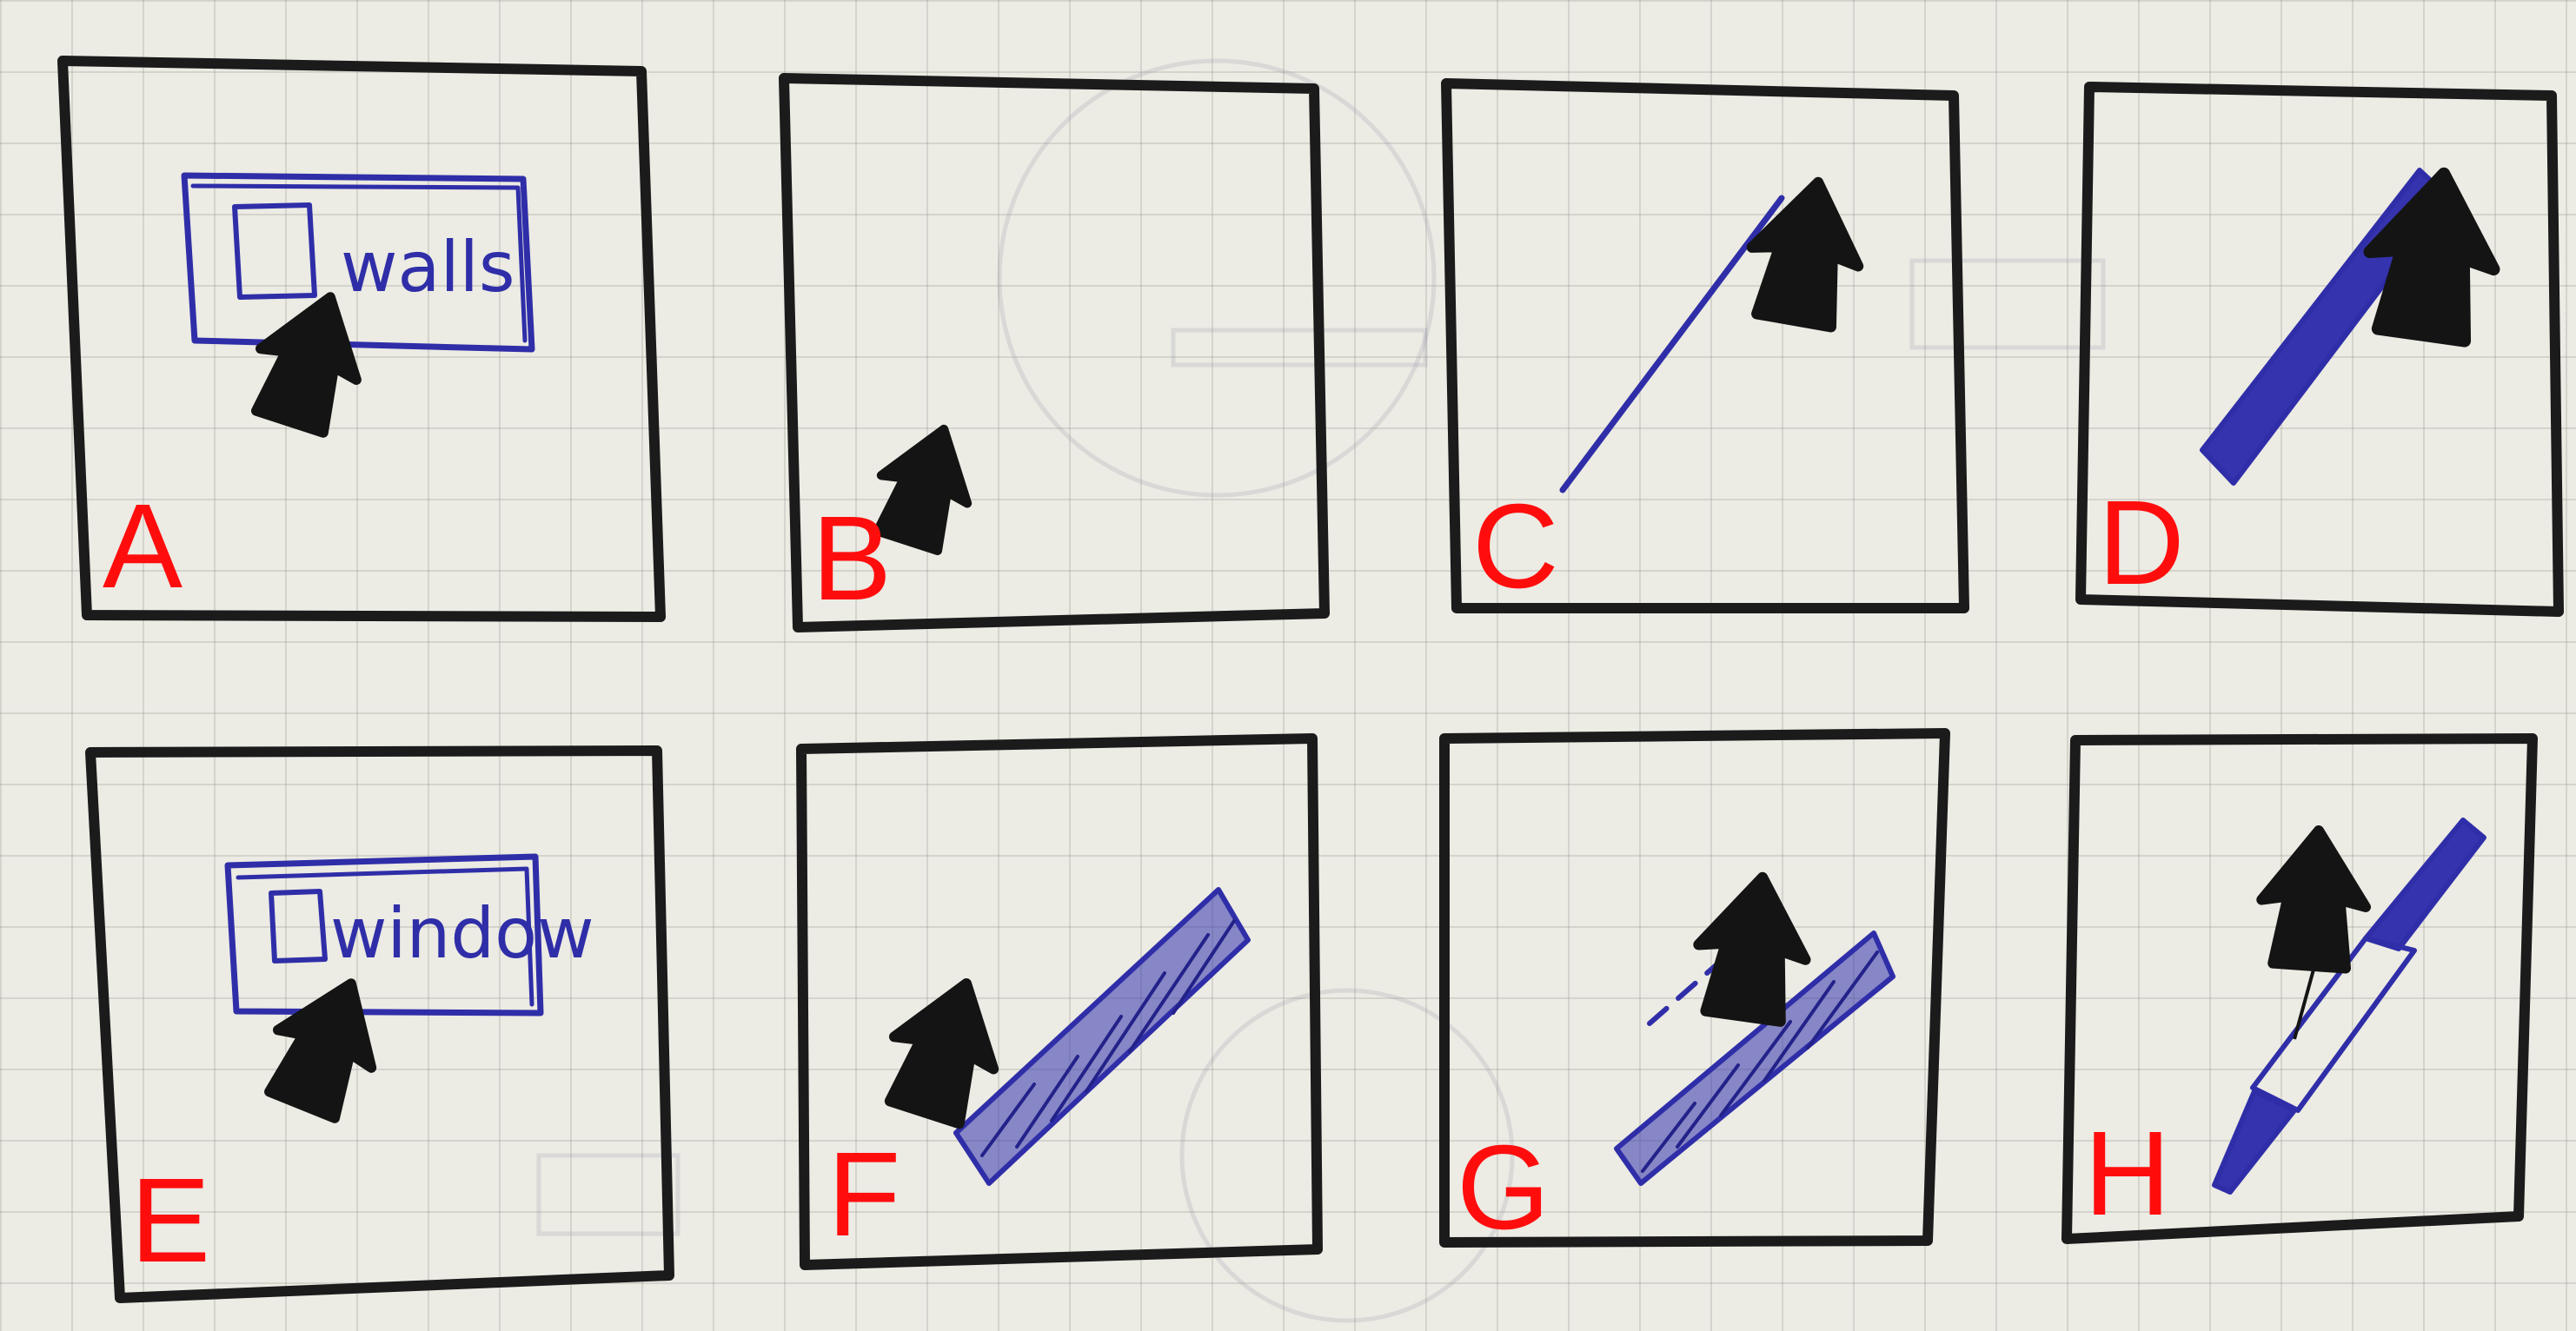  I want to click on panel-letter: H, so click(2127, 1174).